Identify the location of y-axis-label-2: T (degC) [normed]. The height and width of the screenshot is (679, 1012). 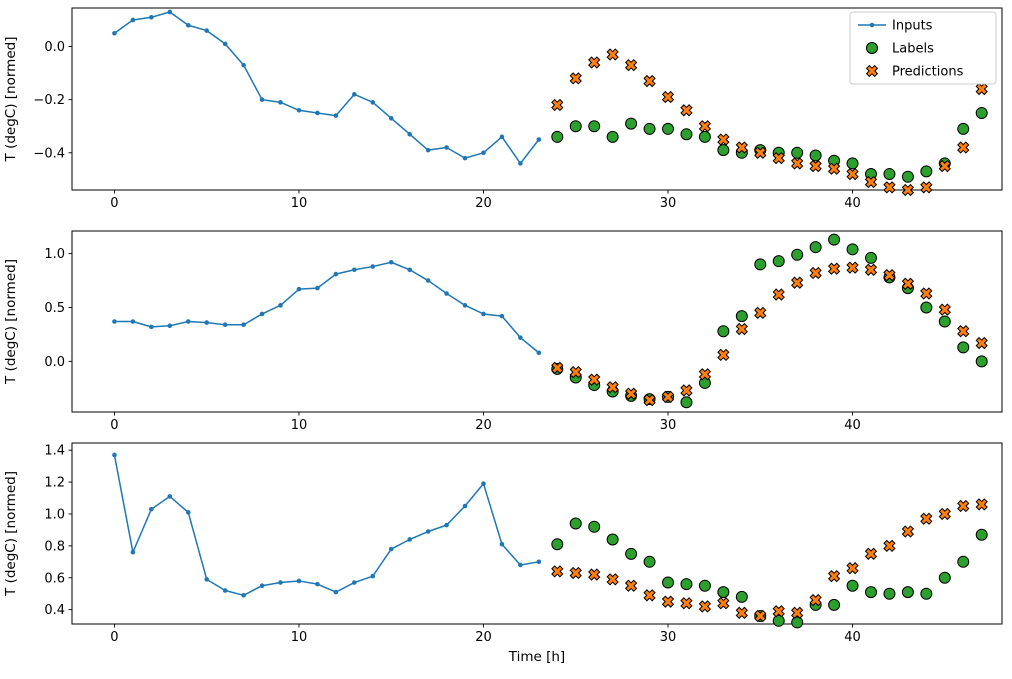
(11, 322).